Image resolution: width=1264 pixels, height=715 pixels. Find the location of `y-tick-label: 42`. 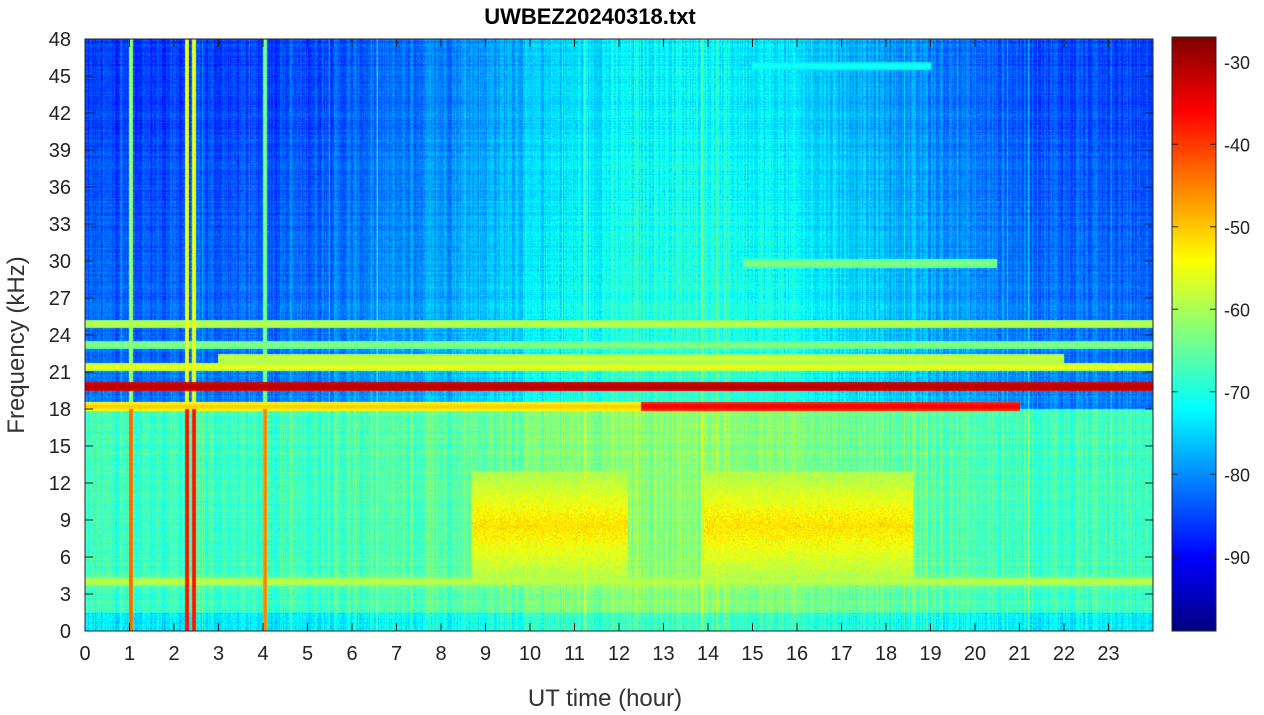

y-tick-label: 42 is located at coordinates (60, 114).